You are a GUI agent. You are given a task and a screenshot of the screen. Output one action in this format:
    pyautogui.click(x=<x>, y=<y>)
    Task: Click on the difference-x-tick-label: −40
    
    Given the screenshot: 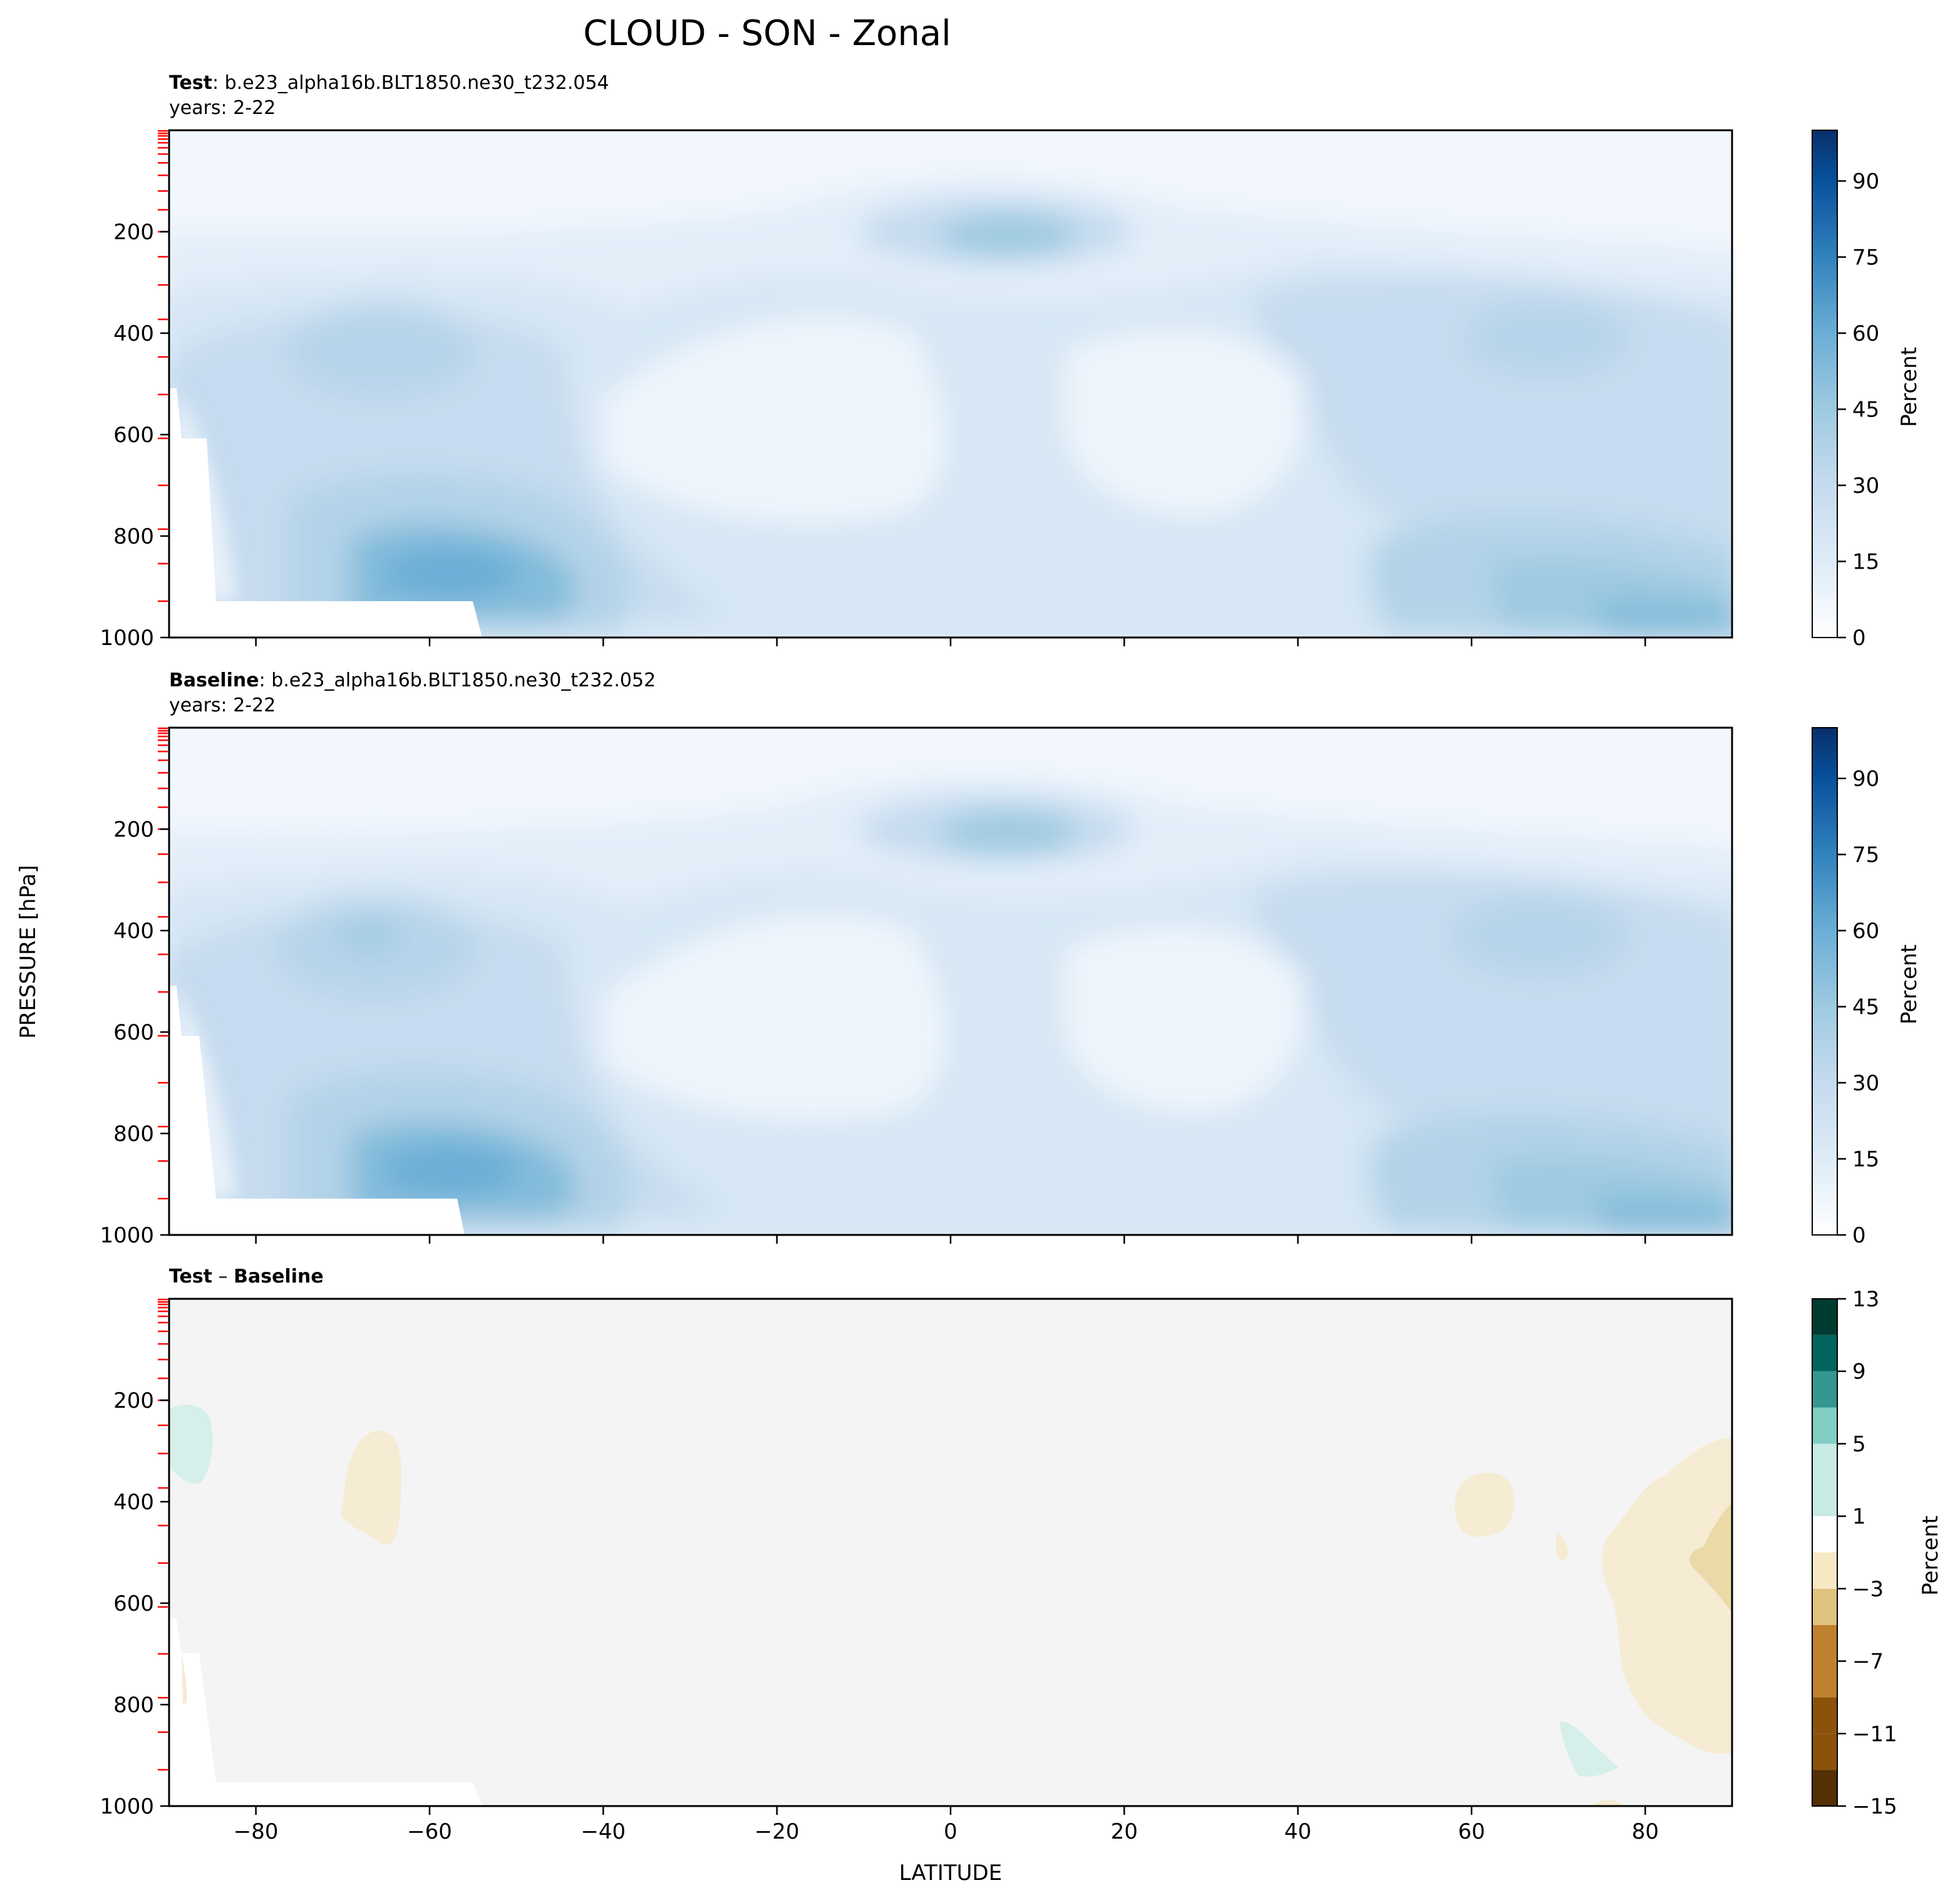 What is the action you would take?
    pyautogui.click(x=603, y=1831)
    